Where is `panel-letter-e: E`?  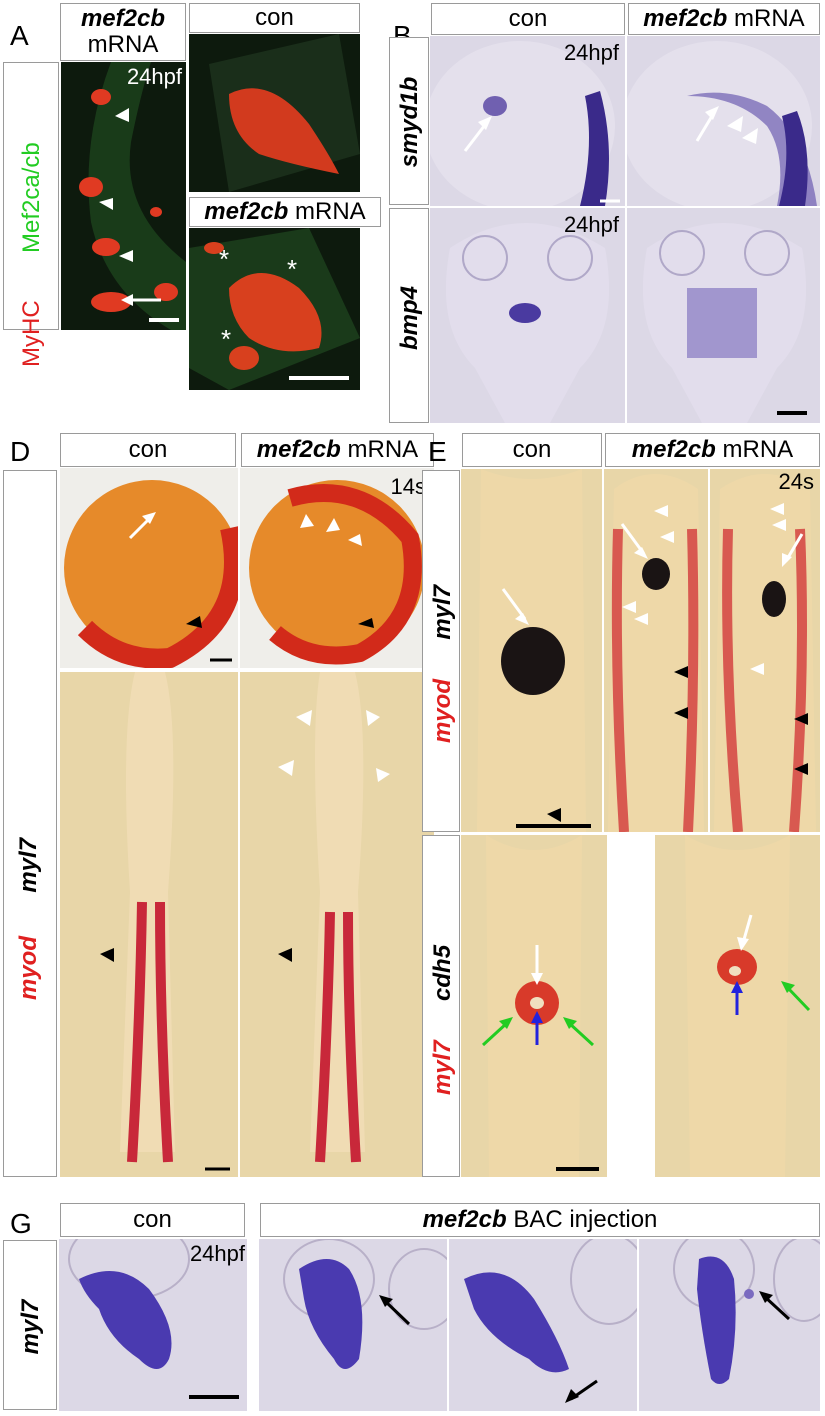
panel-letter-e: E is located at coordinates (437, 451).